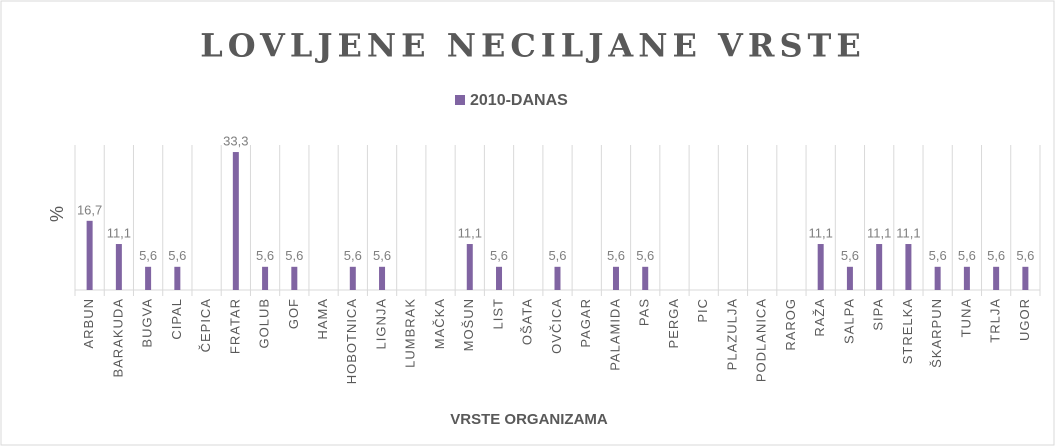  What do you see at coordinates (995, 320) in the screenshot?
I see `x-tick-label: TRLJA` at bounding box center [995, 320].